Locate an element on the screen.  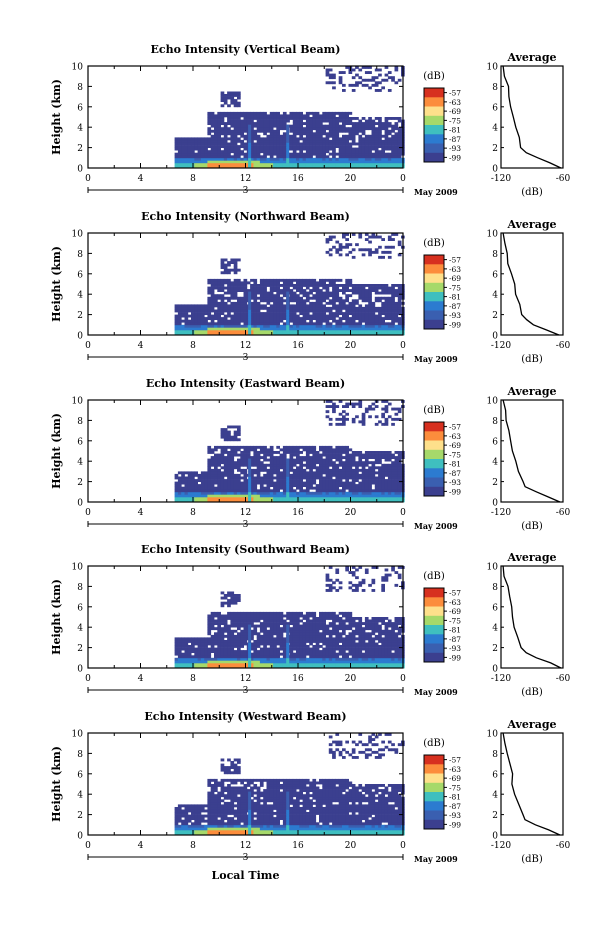
panel-title: Echo Intensity (Vertical Beam) is located at coordinates (245, 49).